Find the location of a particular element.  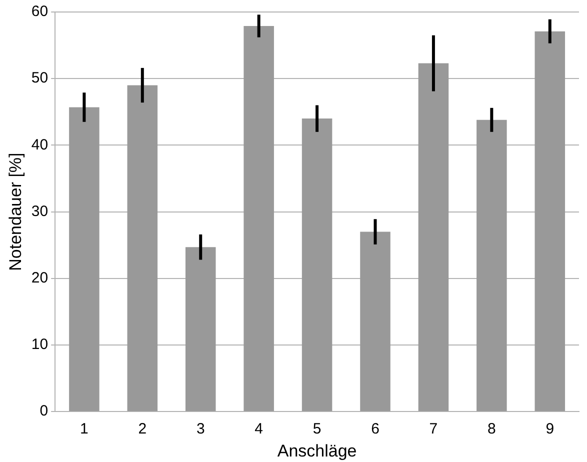

y-tick-label: 20 is located at coordinates (39, 278).